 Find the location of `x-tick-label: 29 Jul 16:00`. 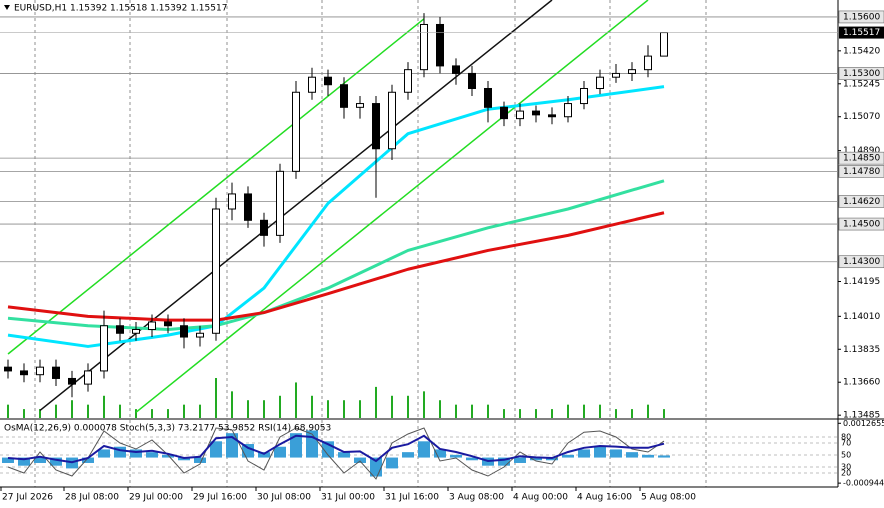

x-tick-label: 29 Jul 16:00 is located at coordinates (220, 498).